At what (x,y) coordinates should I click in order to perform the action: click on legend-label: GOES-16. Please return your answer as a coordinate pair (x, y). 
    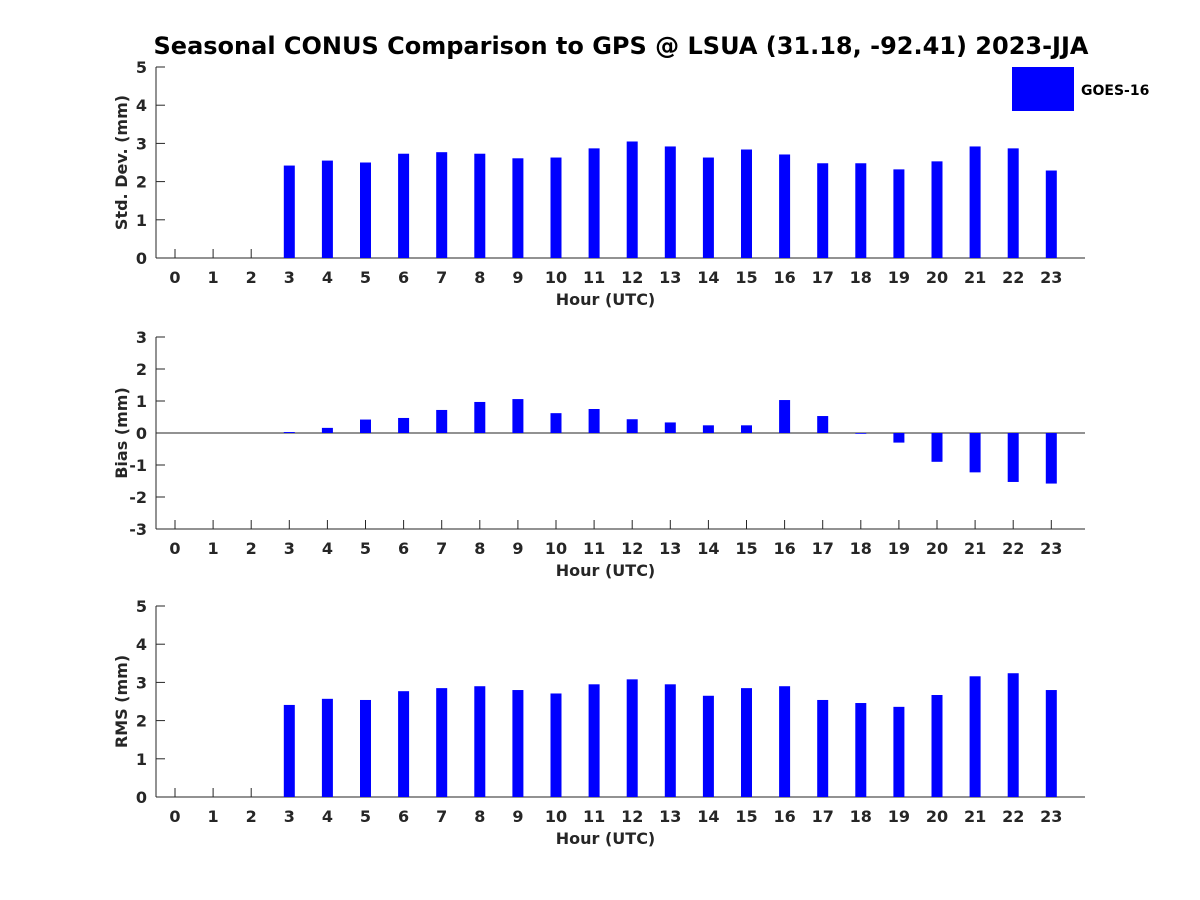
    Looking at the image, I should click on (1115, 91).